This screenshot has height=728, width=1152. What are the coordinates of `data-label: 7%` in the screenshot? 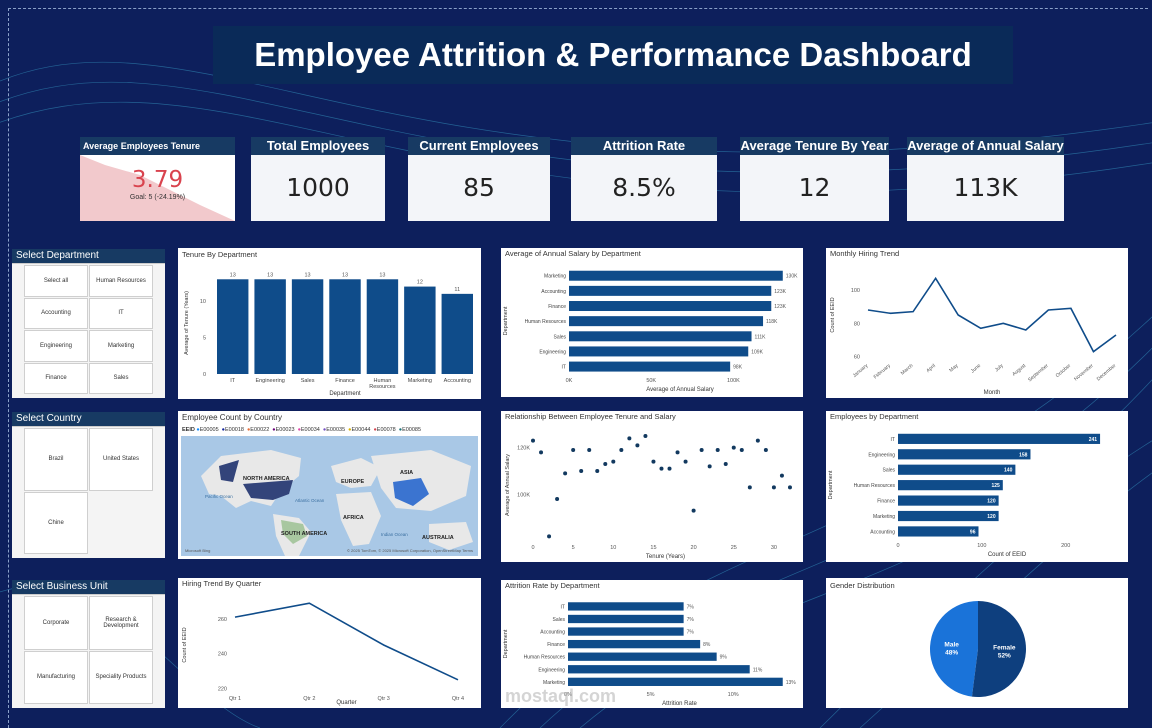 It's located at (691, 633).